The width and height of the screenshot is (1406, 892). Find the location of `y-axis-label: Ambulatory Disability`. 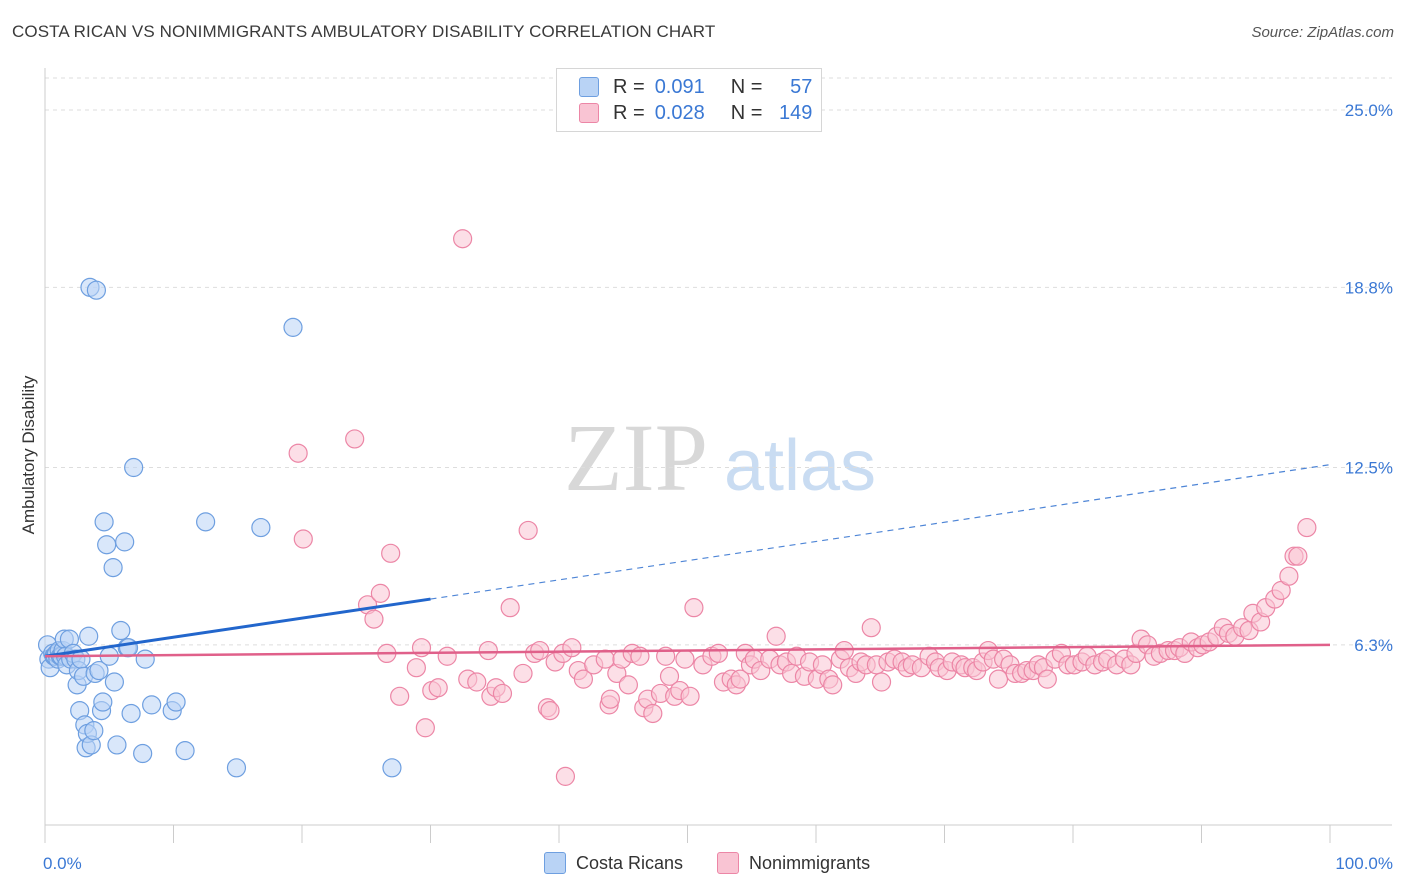

y-axis-label: Ambulatory Disability is located at coordinates (28, 455).